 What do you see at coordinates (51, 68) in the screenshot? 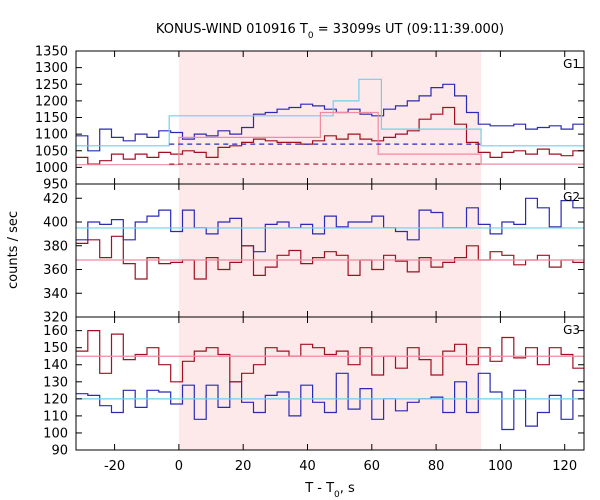
I see `y-tick-label: 1300` at bounding box center [51, 68].